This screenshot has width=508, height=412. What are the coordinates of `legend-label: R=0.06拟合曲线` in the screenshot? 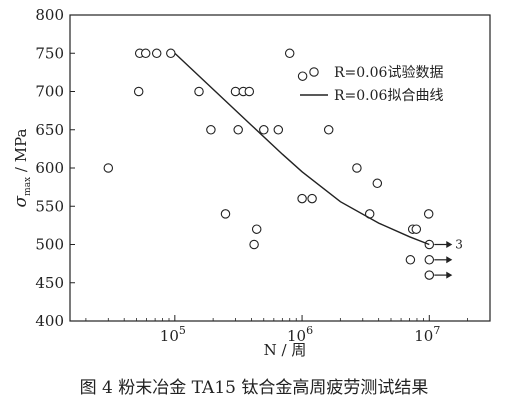 It's located at (388, 96).